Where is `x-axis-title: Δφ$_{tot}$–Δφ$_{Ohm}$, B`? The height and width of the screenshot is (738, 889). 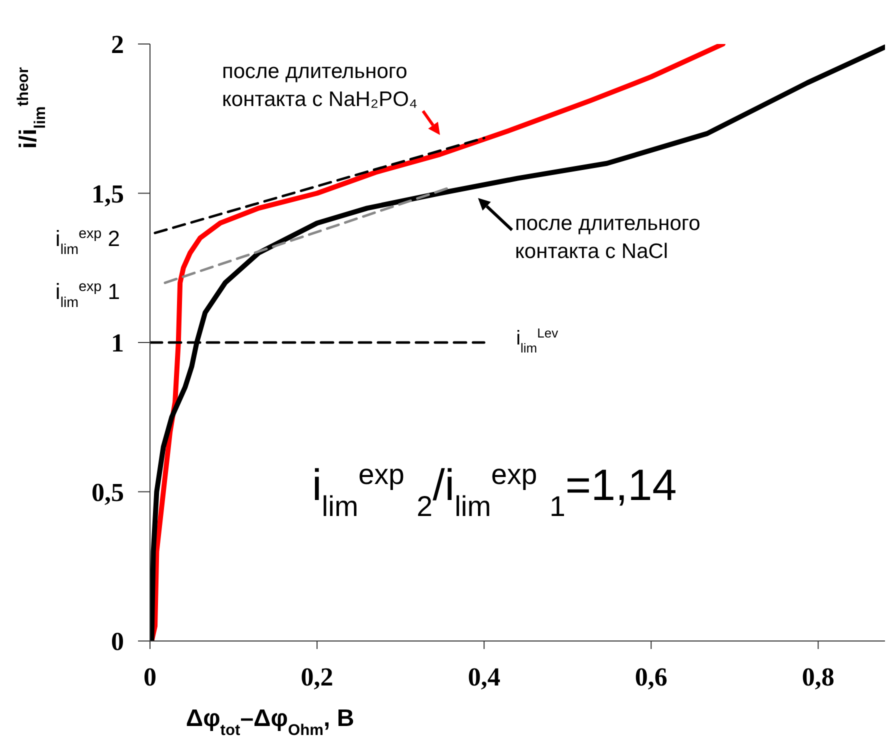
x-axis-title: Δφ$_{tot}$–Δφ$_{Ohm}$, B is located at coordinates (270, 721).